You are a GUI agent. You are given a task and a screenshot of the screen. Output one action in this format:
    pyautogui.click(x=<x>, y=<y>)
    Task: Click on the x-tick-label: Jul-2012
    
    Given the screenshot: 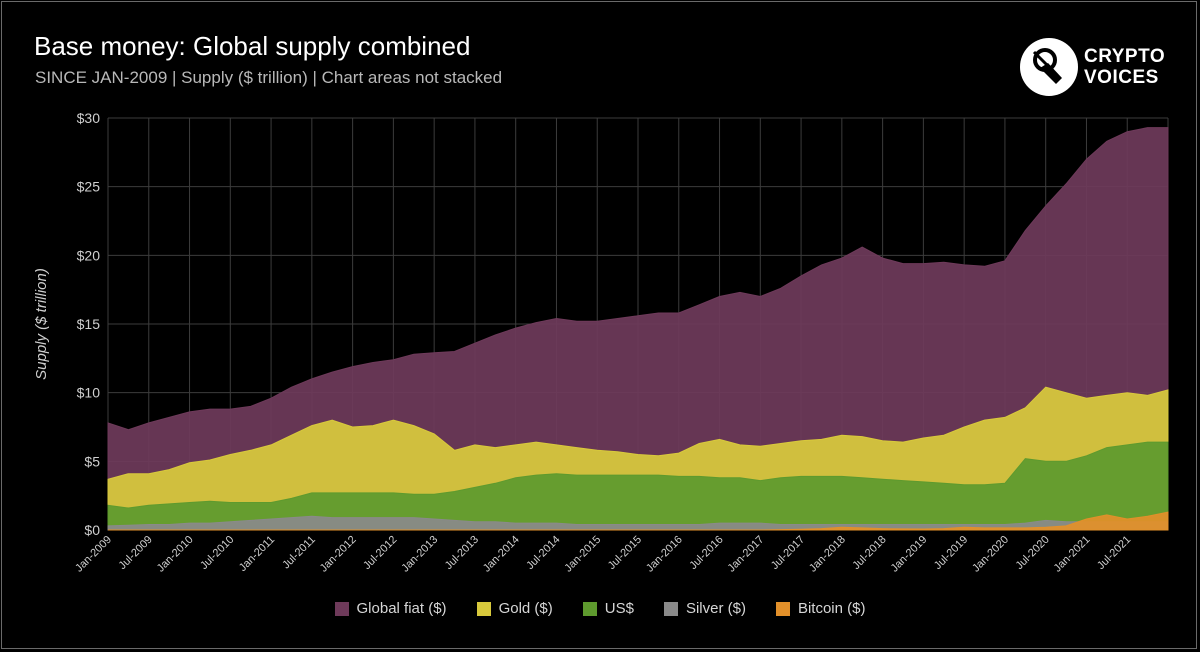 What is the action you would take?
    pyautogui.click(x=380, y=553)
    